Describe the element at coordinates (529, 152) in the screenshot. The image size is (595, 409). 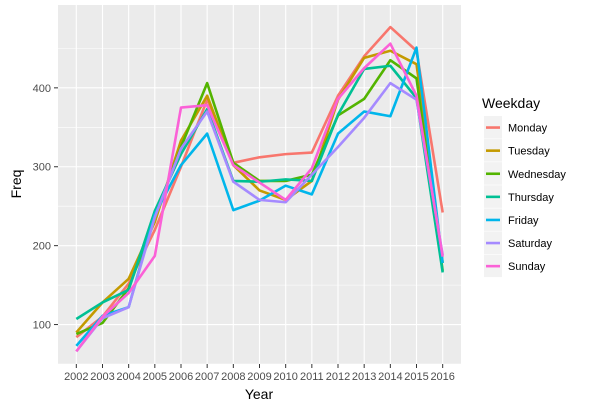
I see `legend-label-tuesday: Tuesday` at that location.